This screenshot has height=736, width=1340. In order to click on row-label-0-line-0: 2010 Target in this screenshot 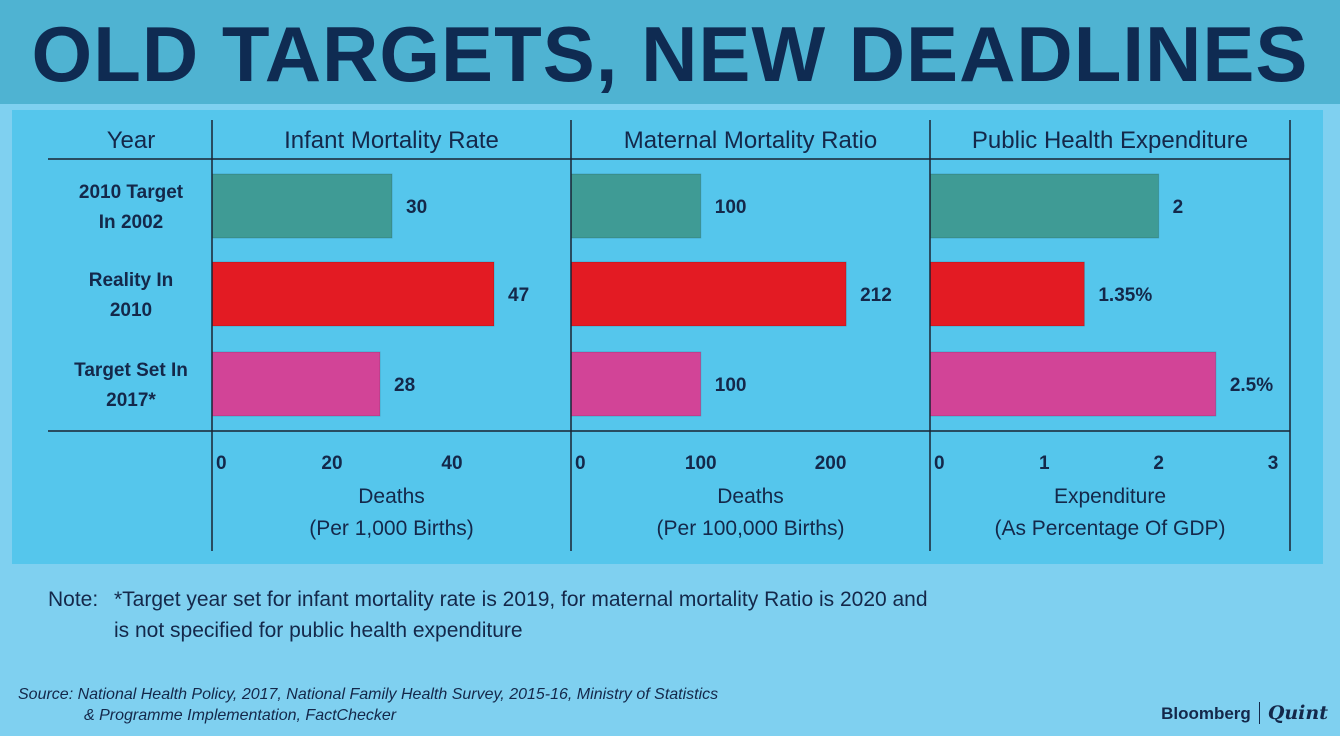, I will do `click(131, 192)`.